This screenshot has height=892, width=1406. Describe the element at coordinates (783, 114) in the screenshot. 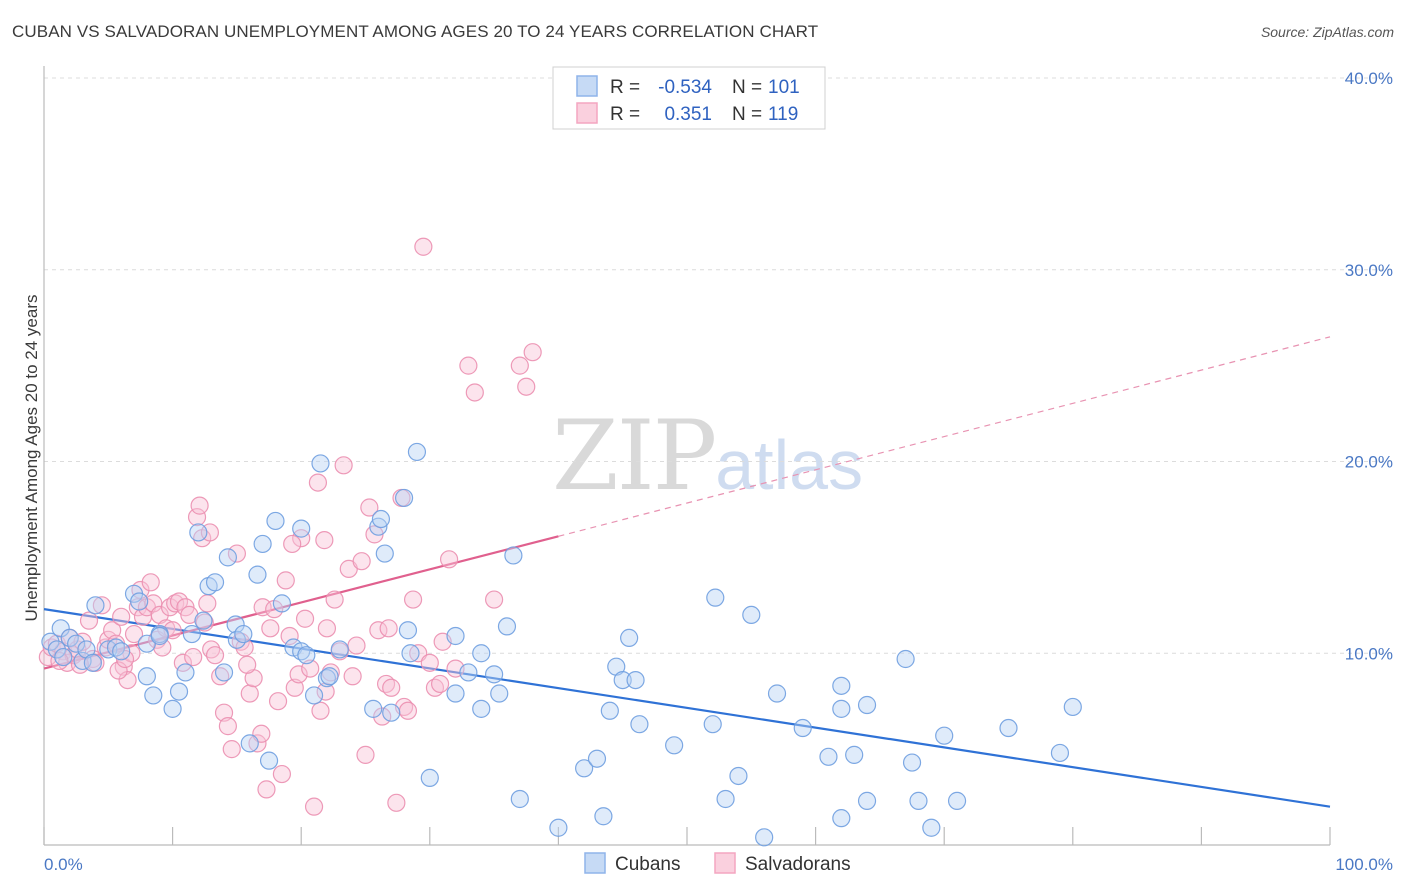

I see `legend-n-value: 119` at that location.